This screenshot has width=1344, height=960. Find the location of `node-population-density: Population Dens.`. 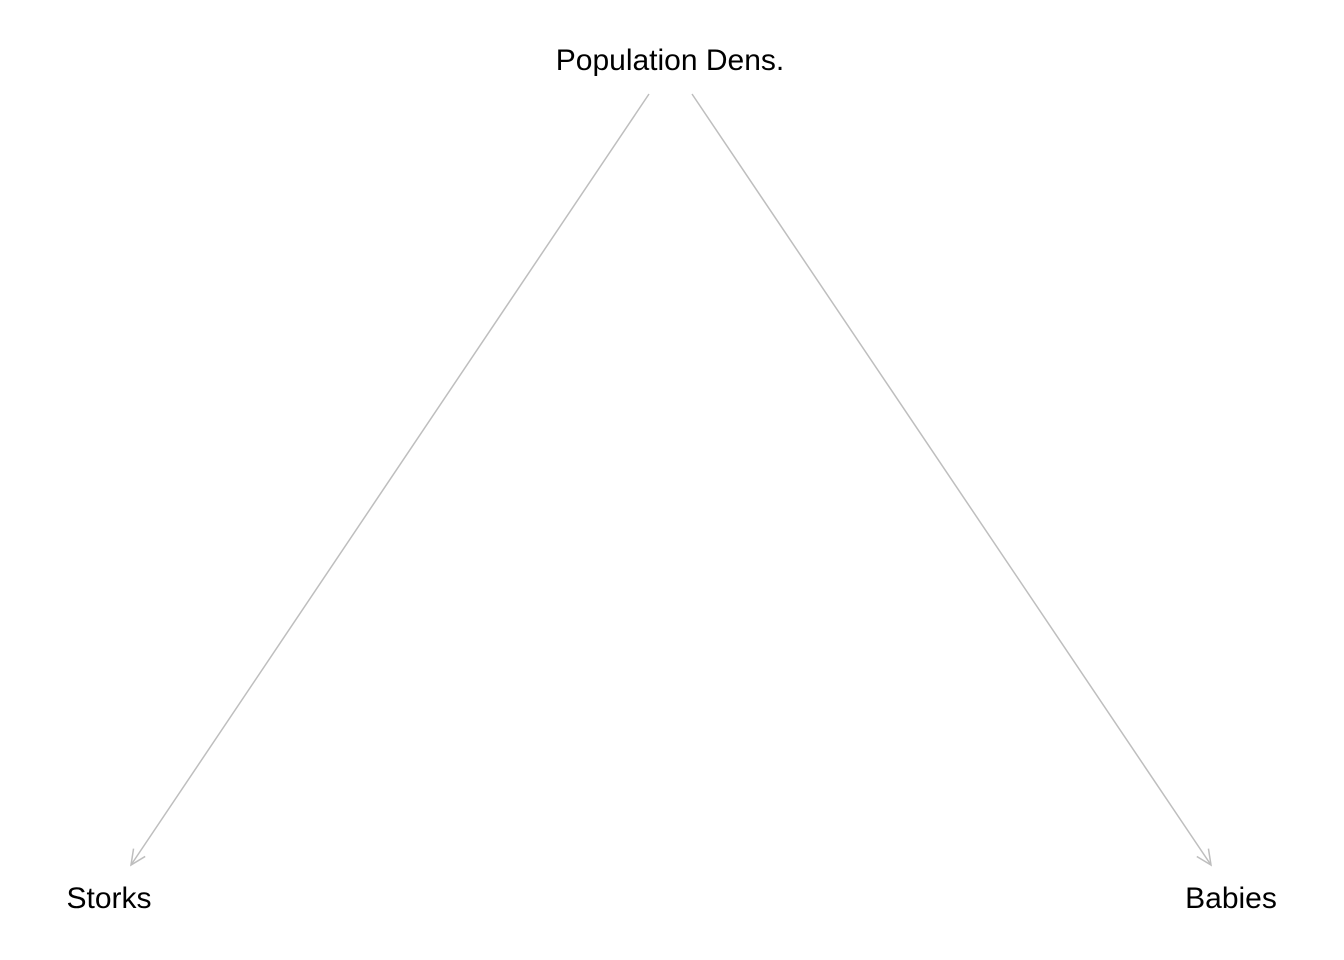

node-population-density: Population Dens. is located at coordinates (670, 60).